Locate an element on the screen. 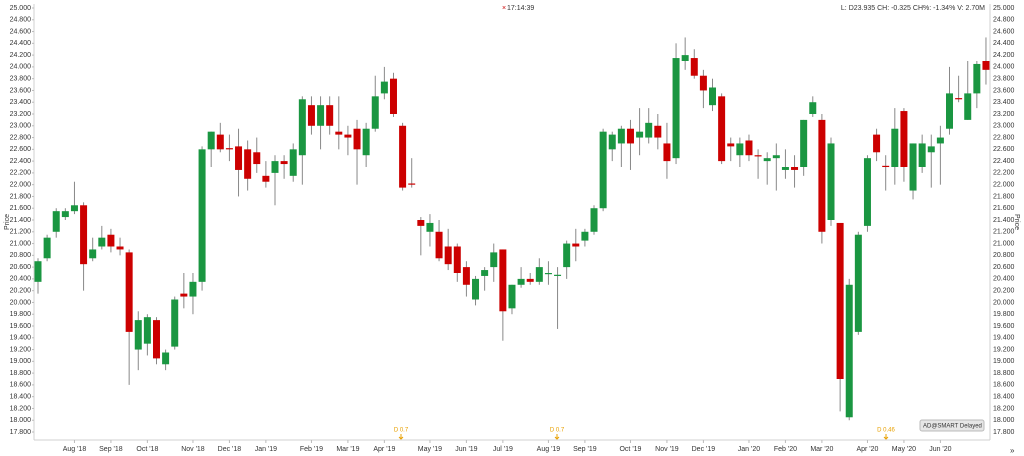 The height and width of the screenshot is (456, 1024). dividend-arrow is located at coordinates (401, 437).